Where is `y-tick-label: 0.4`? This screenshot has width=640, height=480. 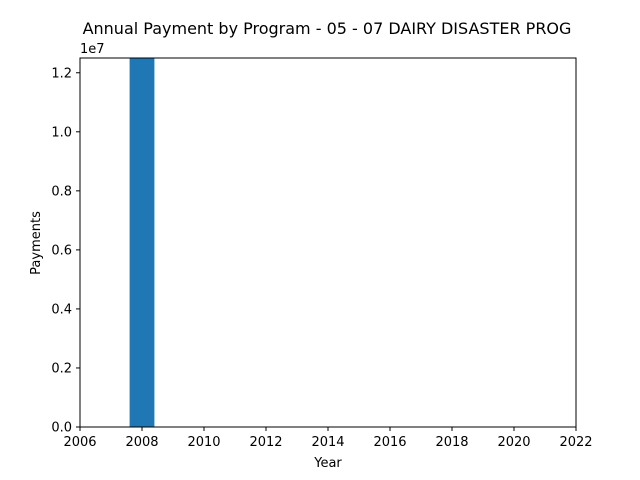
y-tick-label: 0.4 is located at coordinates (61, 309).